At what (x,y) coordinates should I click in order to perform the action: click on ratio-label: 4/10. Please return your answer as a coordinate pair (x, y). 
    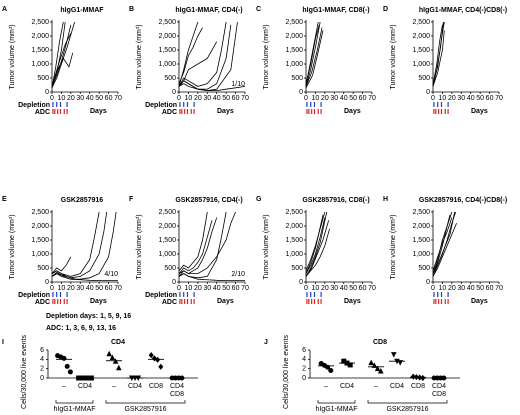
    Looking at the image, I should click on (111, 274).